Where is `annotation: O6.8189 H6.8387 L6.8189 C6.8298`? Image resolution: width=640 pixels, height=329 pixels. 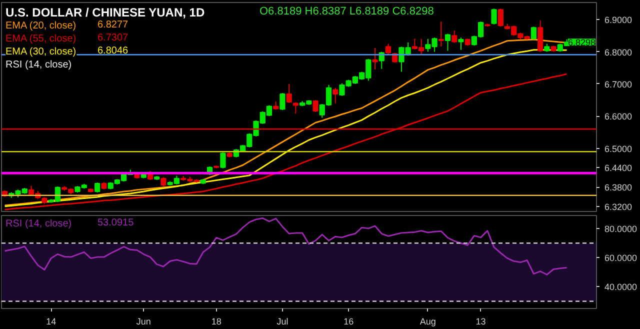 annotation: O6.8189 H6.8387 L6.8189 C6.8298 is located at coordinates (347, 12).